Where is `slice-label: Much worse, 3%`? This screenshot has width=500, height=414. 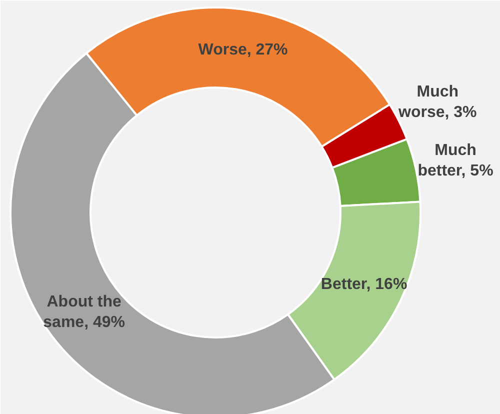
slice-label: Much worse, 3% is located at coordinates (437, 102).